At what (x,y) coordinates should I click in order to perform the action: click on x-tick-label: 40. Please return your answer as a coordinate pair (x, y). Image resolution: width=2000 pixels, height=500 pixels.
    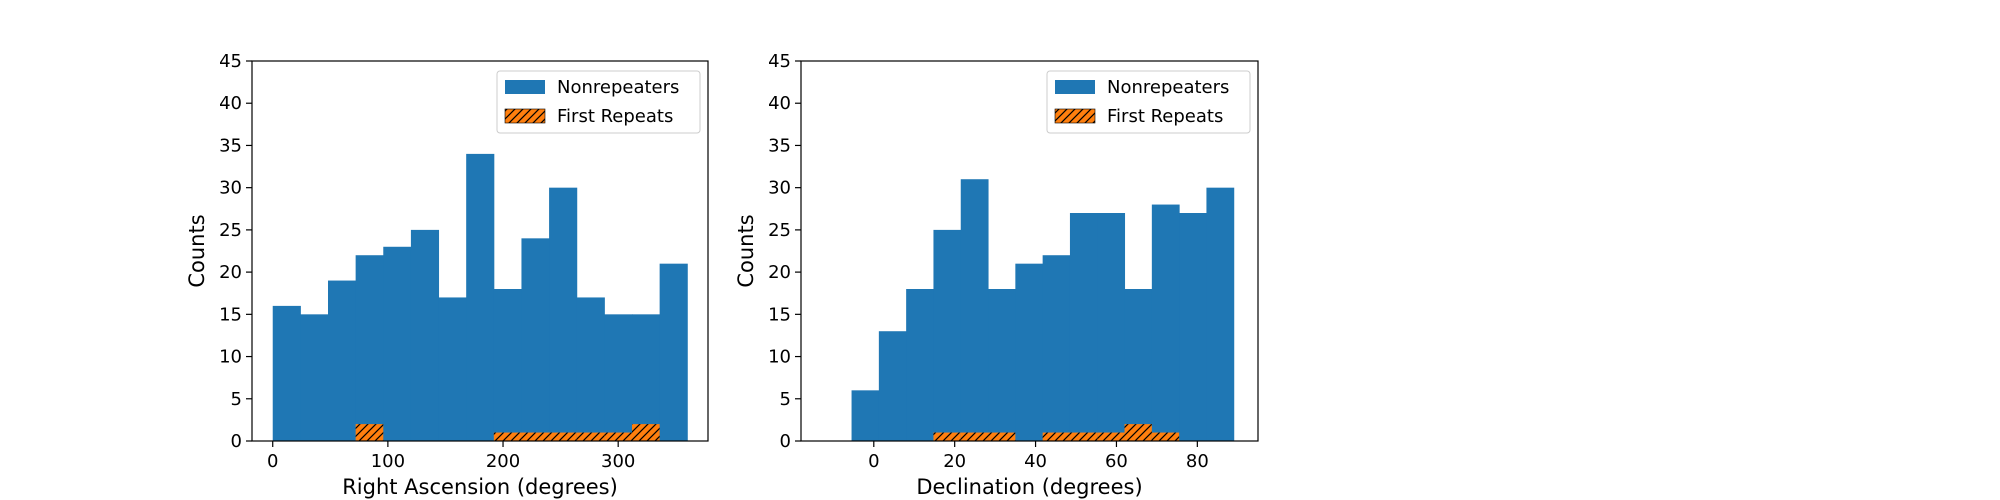
    Looking at the image, I should click on (1035, 461).